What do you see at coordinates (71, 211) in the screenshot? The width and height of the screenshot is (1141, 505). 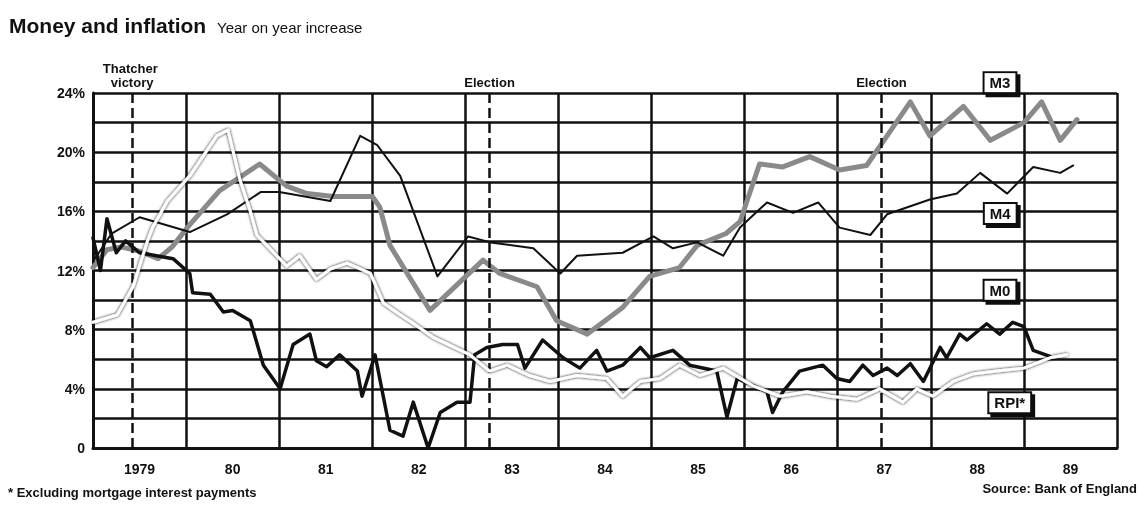 I see `y-tick-label: 16%` at bounding box center [71, 211].